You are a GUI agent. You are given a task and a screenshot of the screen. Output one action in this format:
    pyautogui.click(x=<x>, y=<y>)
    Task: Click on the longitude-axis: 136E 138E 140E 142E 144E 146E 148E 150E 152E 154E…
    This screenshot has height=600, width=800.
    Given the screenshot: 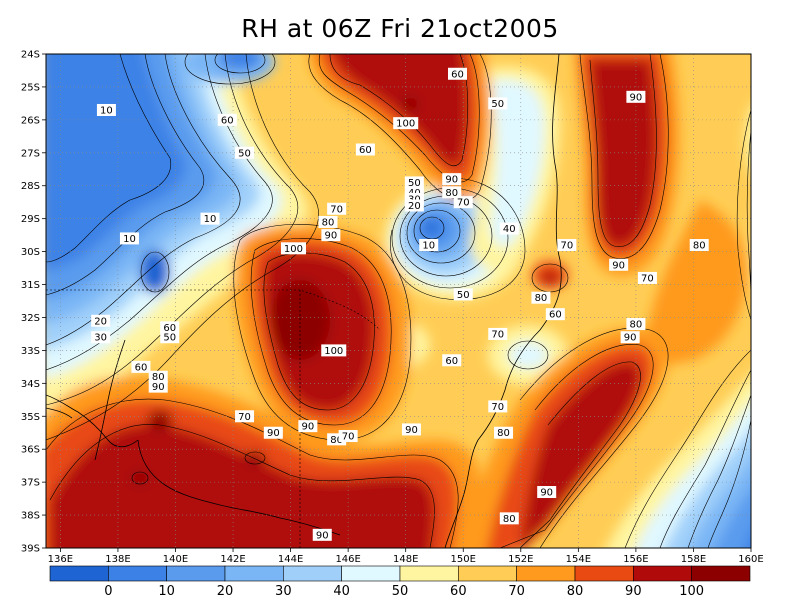 What is the action you would take?
    pyautogui.click(x=406, y=556)
    